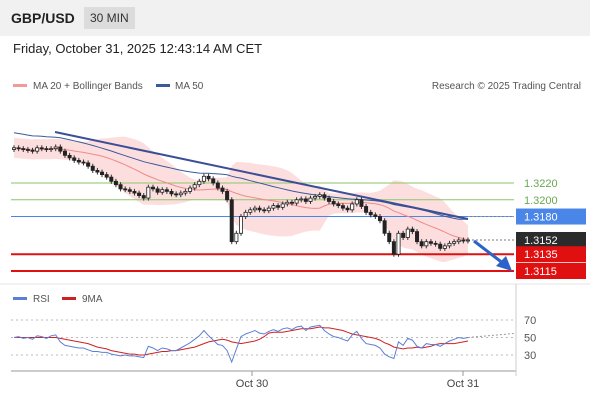 The width and height of the screenshot is (590, 400). What do you see at coordinates (357, 380) in the screenshot?
I see `time-axis-ticks: Oct 30 Oct 31` at bounding box center [357, 380].